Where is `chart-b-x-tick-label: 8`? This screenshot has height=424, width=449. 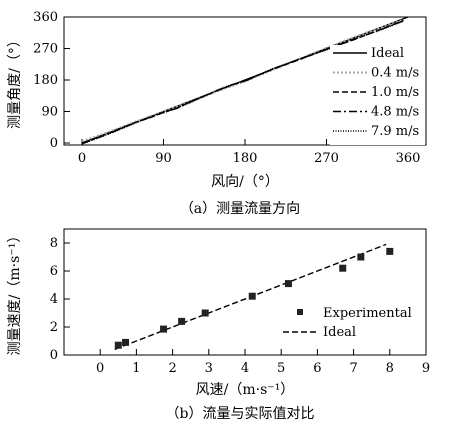 chart-b-x-tick-label: 8 is located at coordinates (390, 368).